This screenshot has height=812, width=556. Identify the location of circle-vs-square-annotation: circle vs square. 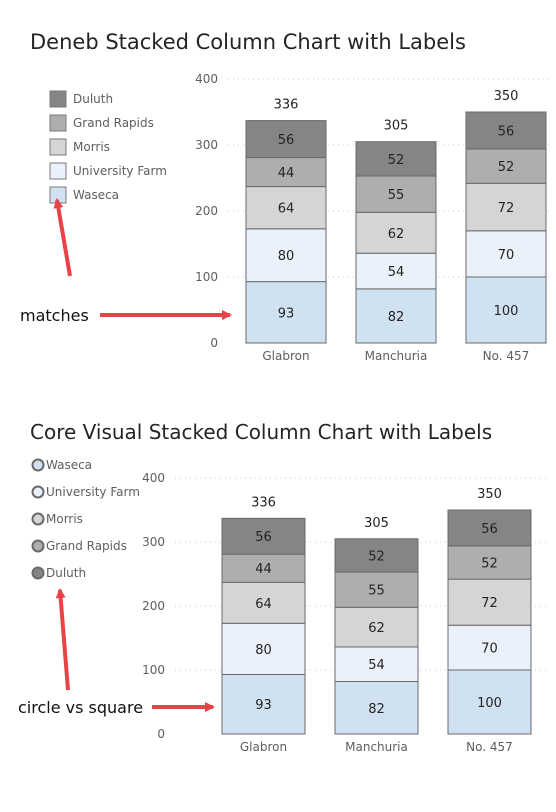
(80, 707).